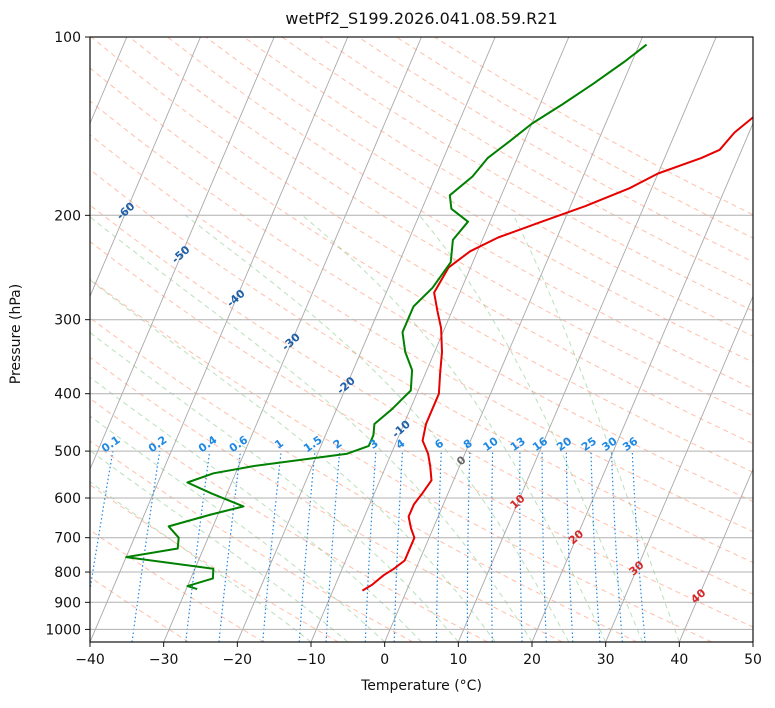 This screenshot has height=708, width=775. Describe the element at coordinates (753, 660) in the screenshot. I see `x-tick-label: 50` at that location.